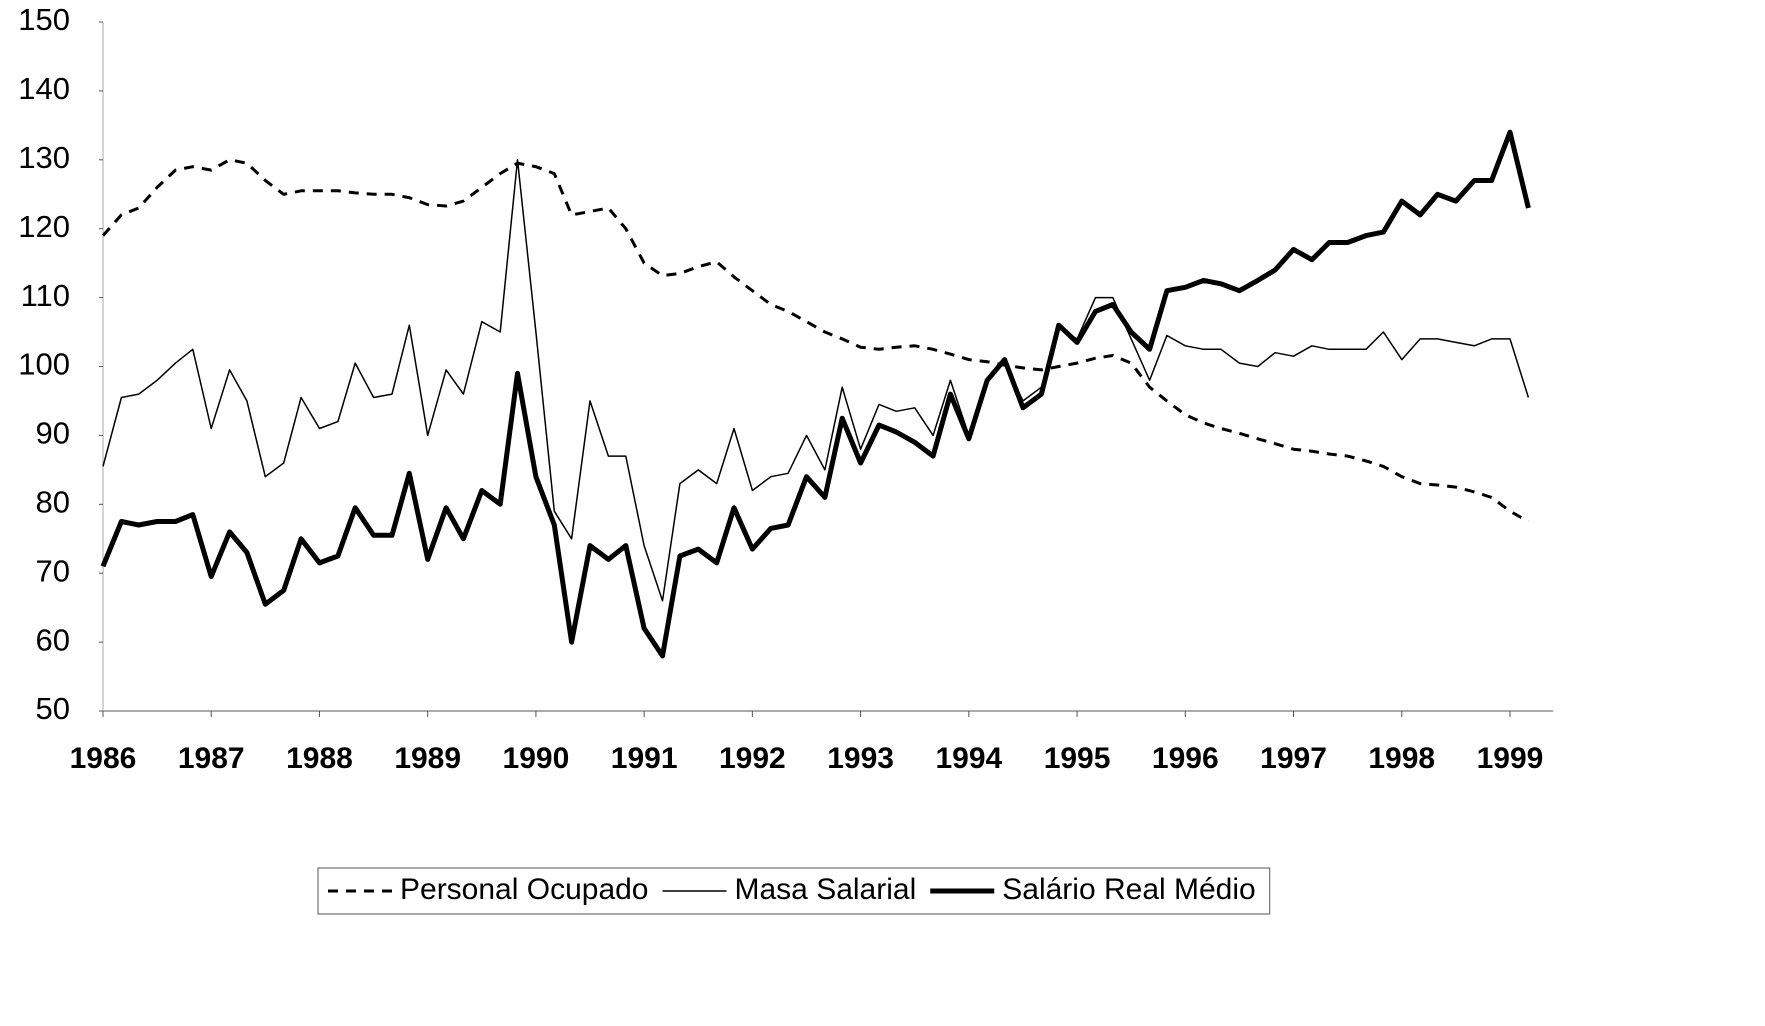 This screenshot has width=1765, height=1026. I want to click on y-tick-label: 90, so click(53, 433).